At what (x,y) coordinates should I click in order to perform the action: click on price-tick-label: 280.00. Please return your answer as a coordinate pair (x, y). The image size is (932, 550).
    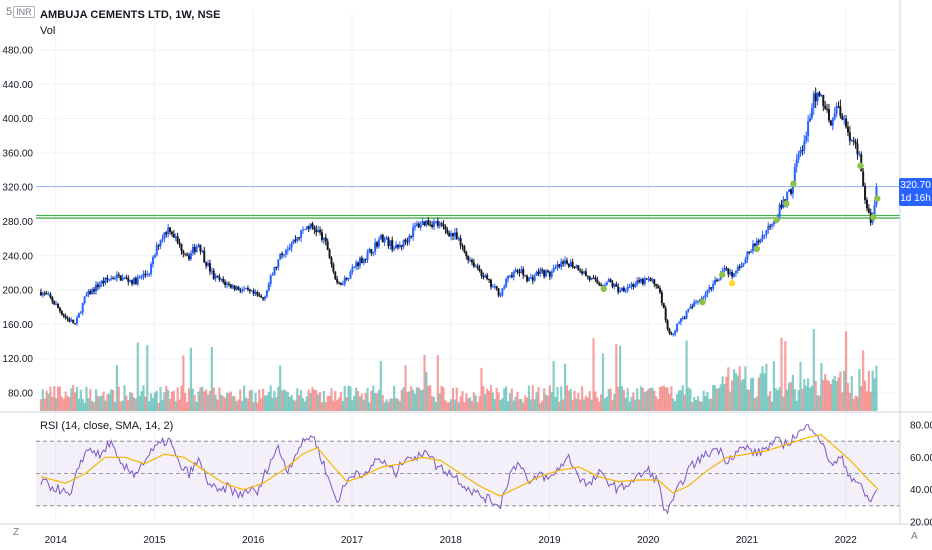
    Looking at the image, I should click on (17, 222).